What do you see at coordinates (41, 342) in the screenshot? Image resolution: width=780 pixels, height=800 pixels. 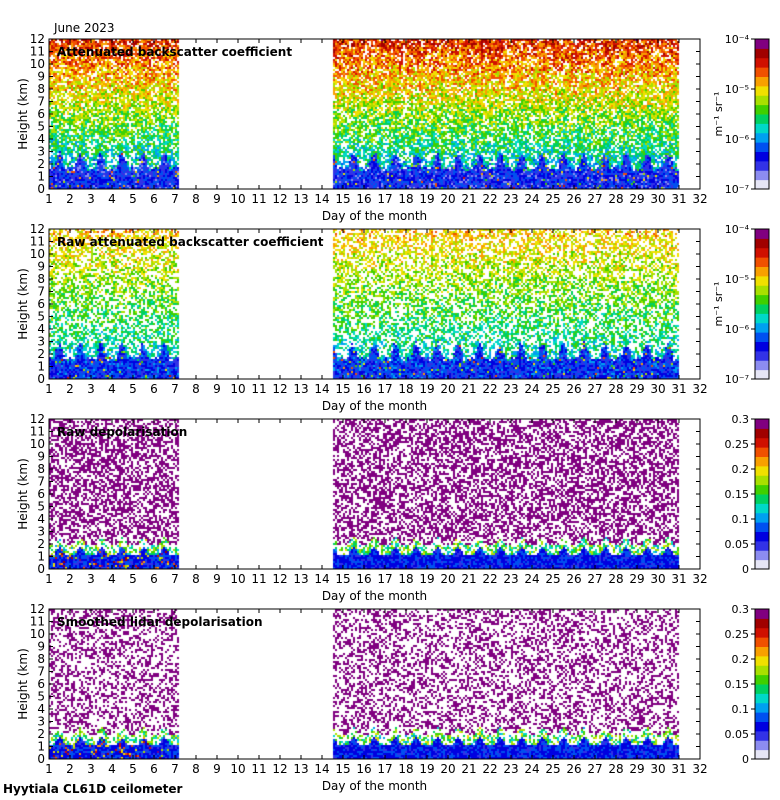 I see `y-tick-label: 3` at bounding box center [41, 342].